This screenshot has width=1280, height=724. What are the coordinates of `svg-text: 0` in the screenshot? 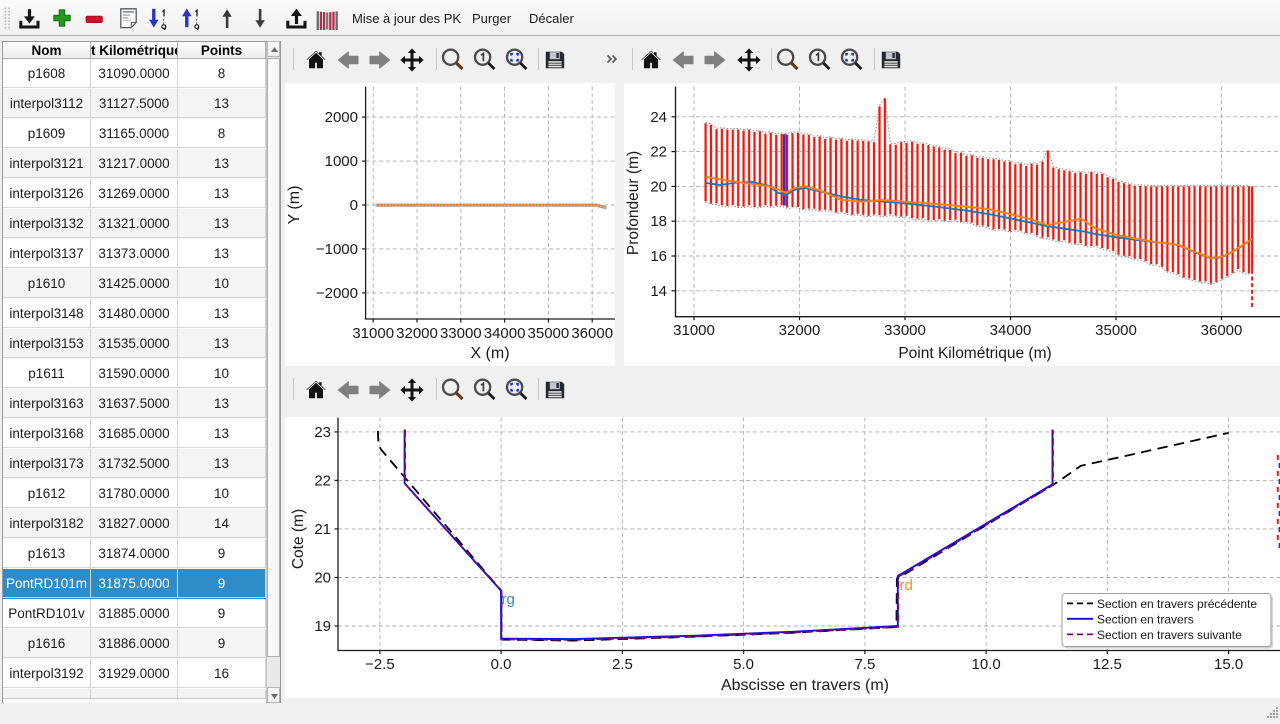 It's located at (354, 205).